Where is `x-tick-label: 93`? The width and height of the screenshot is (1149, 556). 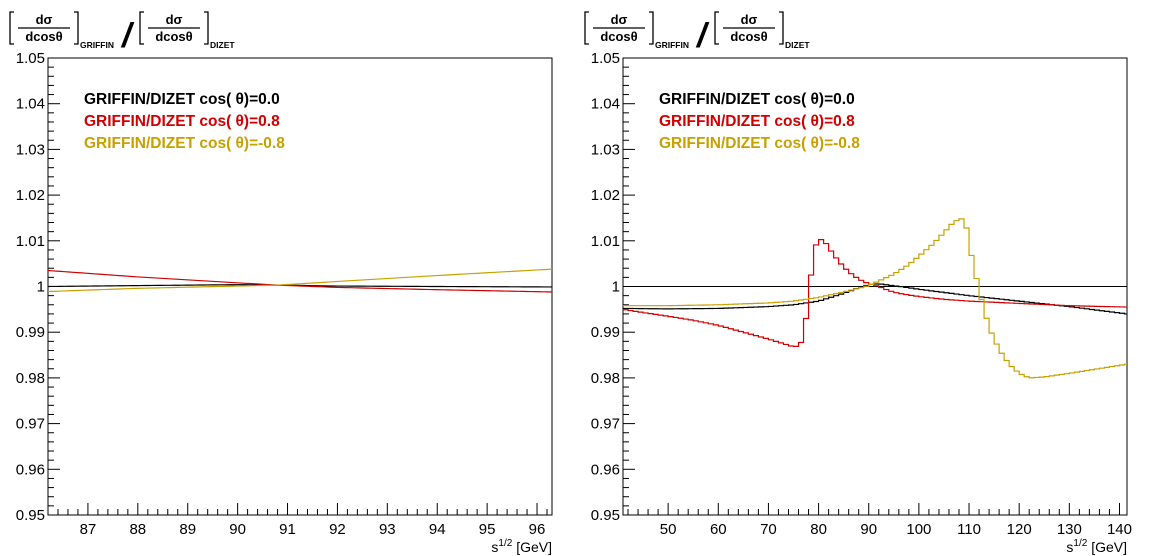
x-tick-label: 93 is located at coordinates (387, 529).